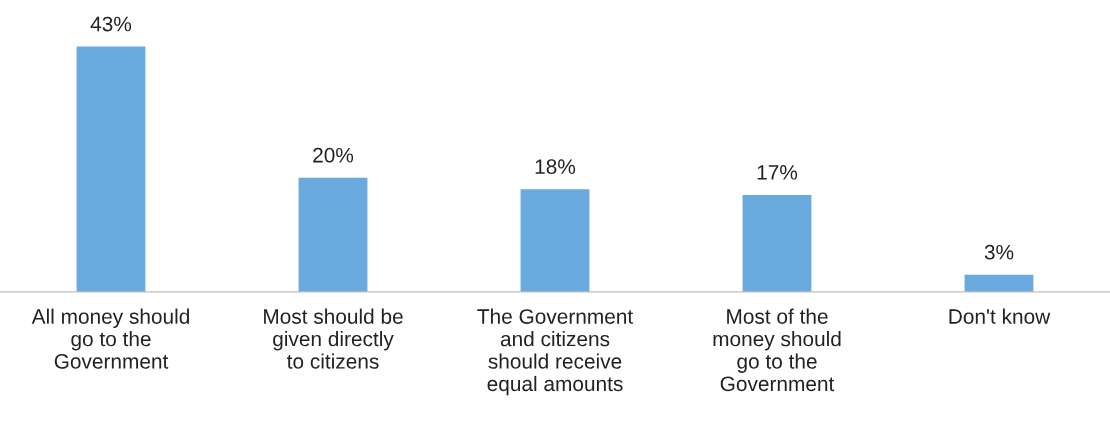 Image resolution: width=1110 pixels, height=437 pixels. I want to click on x-tick-label: The Government and citizens should receive equal amounts, so click(555, 352).